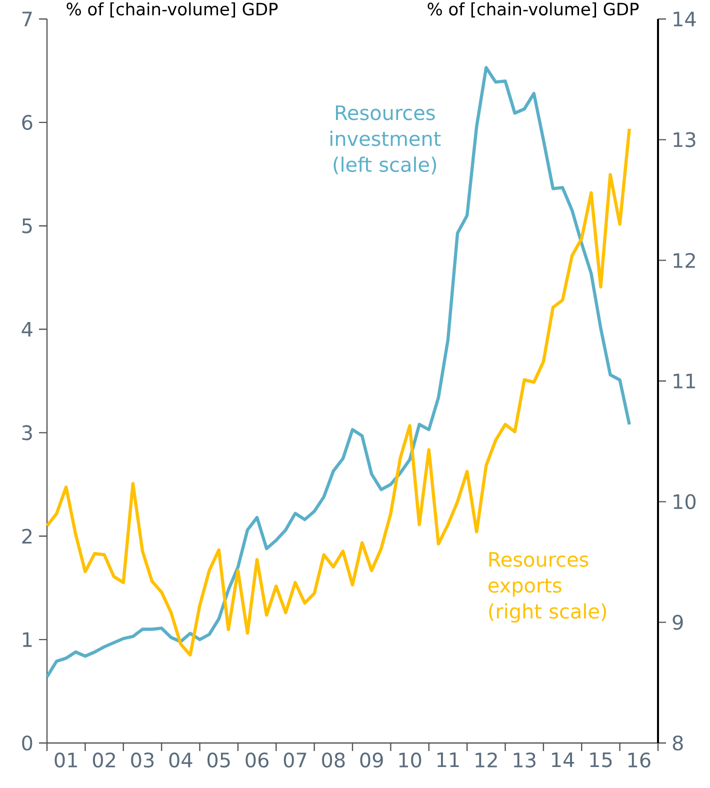 The width and height of the screenshot is (710, 788). What do you see at coordinates (371, 760) in the screenshot?
I see `x-tick-label: 09` at bounding box center [371, 760].